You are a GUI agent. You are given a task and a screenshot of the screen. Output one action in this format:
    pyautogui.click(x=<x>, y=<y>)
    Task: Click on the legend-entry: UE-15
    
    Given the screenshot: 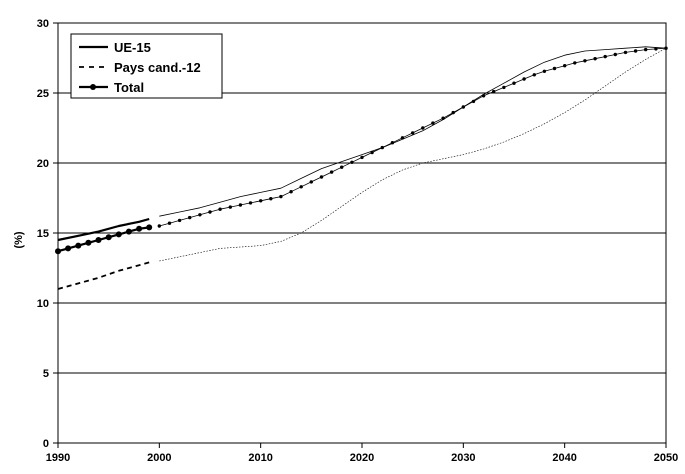 What is the action you would take?
    pyautogui.click(x=115, y=47)
    